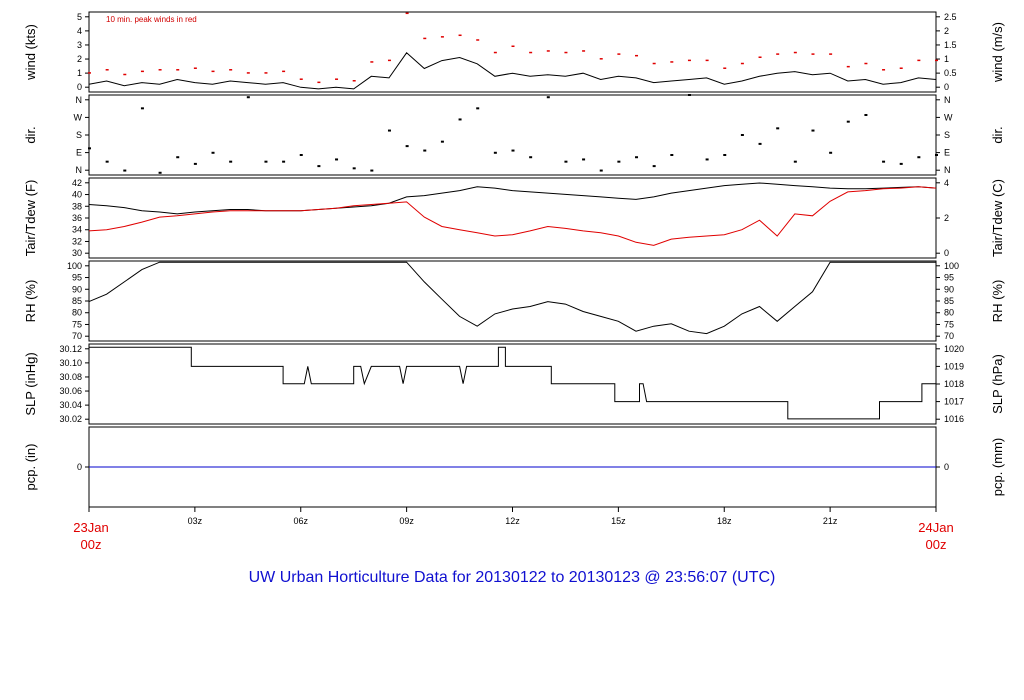 The height and width of the screenshot is (700, 1024). I want to click on x-end-time: 00z, so click(936, 544).